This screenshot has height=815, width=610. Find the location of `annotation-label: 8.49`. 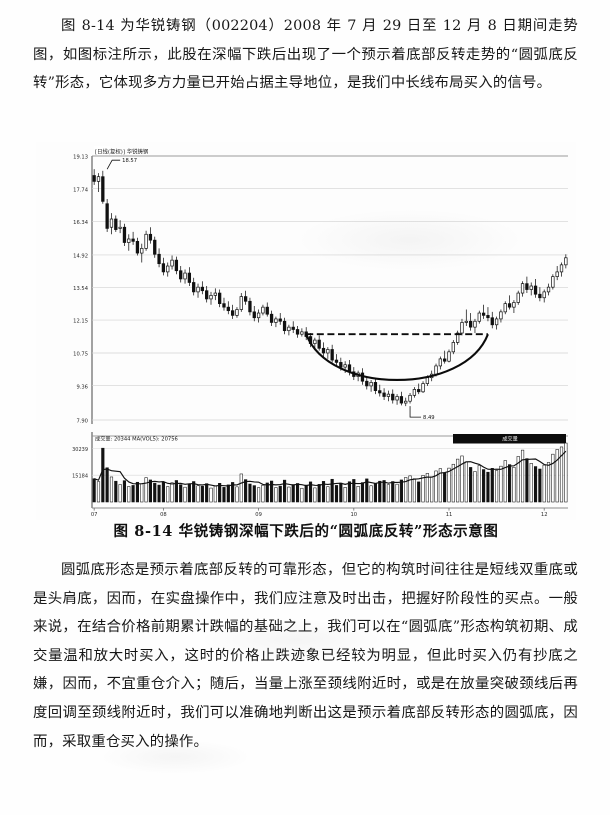

annotation-label: 8.49 is located at coordinates (429, 418).